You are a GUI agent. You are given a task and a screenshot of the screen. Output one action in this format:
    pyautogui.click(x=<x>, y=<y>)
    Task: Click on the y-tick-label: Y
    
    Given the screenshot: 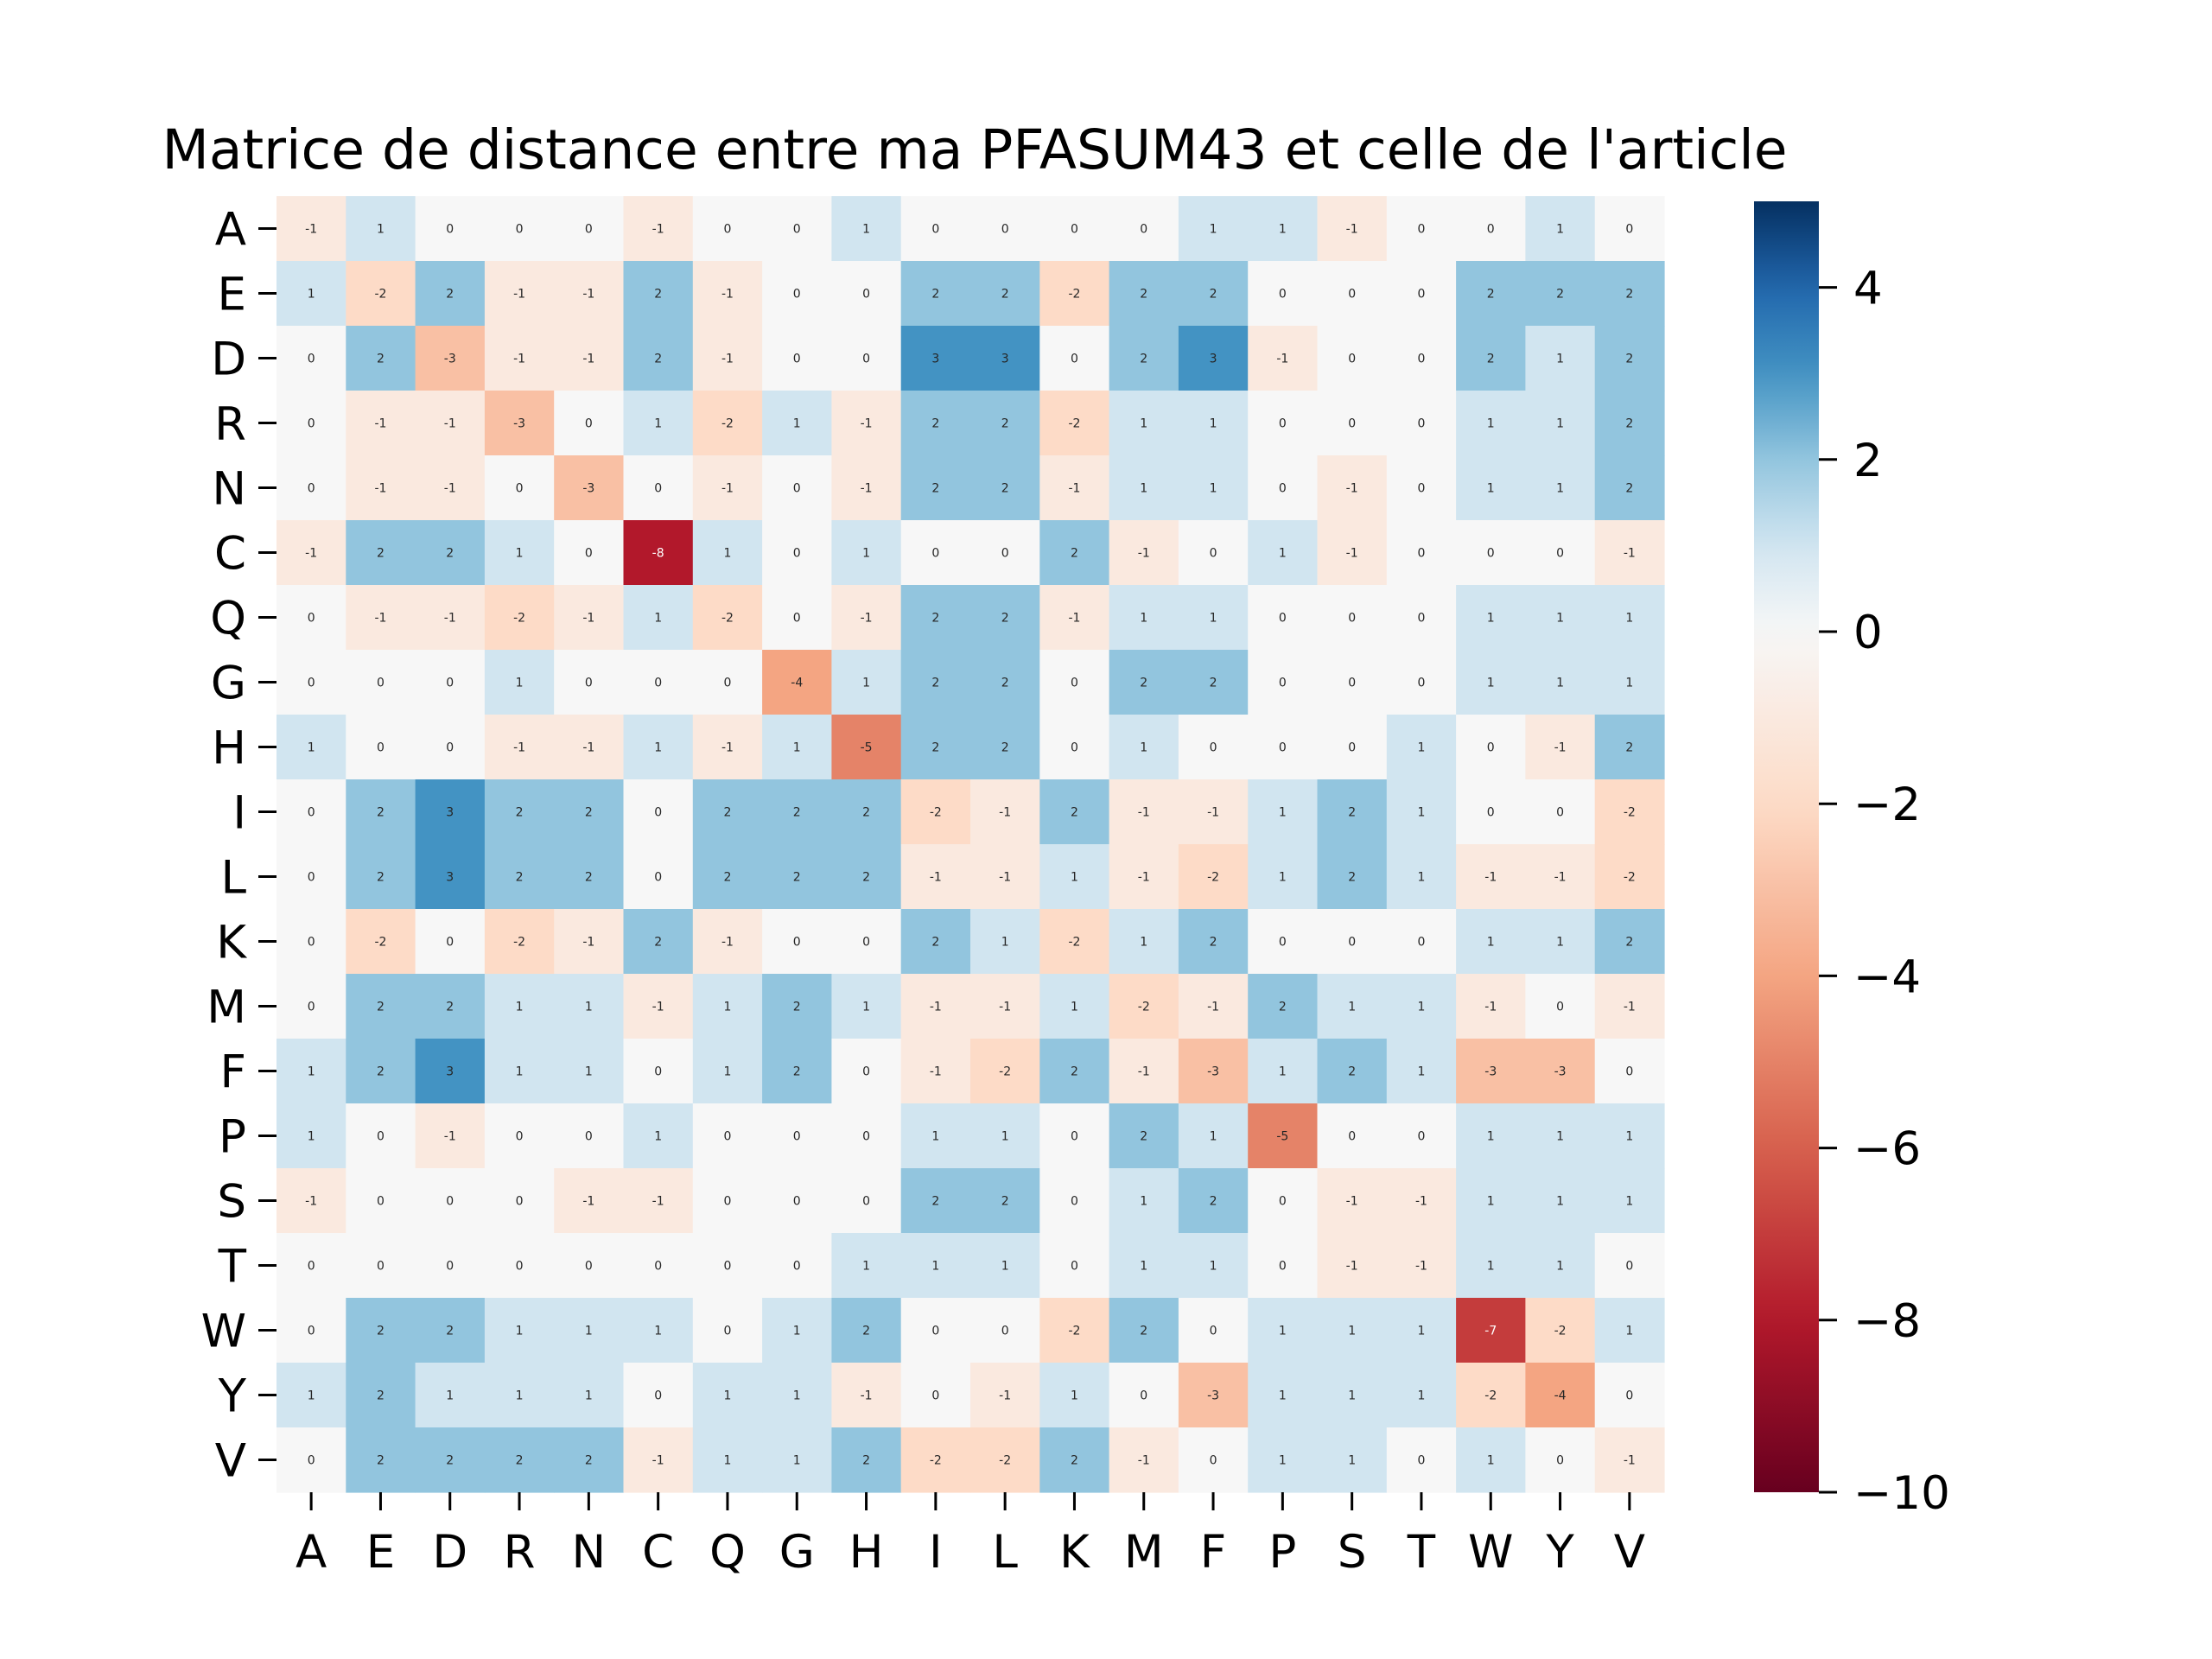 What is the action you would take?
    pyautogui.click(x=232, y=1396)
    